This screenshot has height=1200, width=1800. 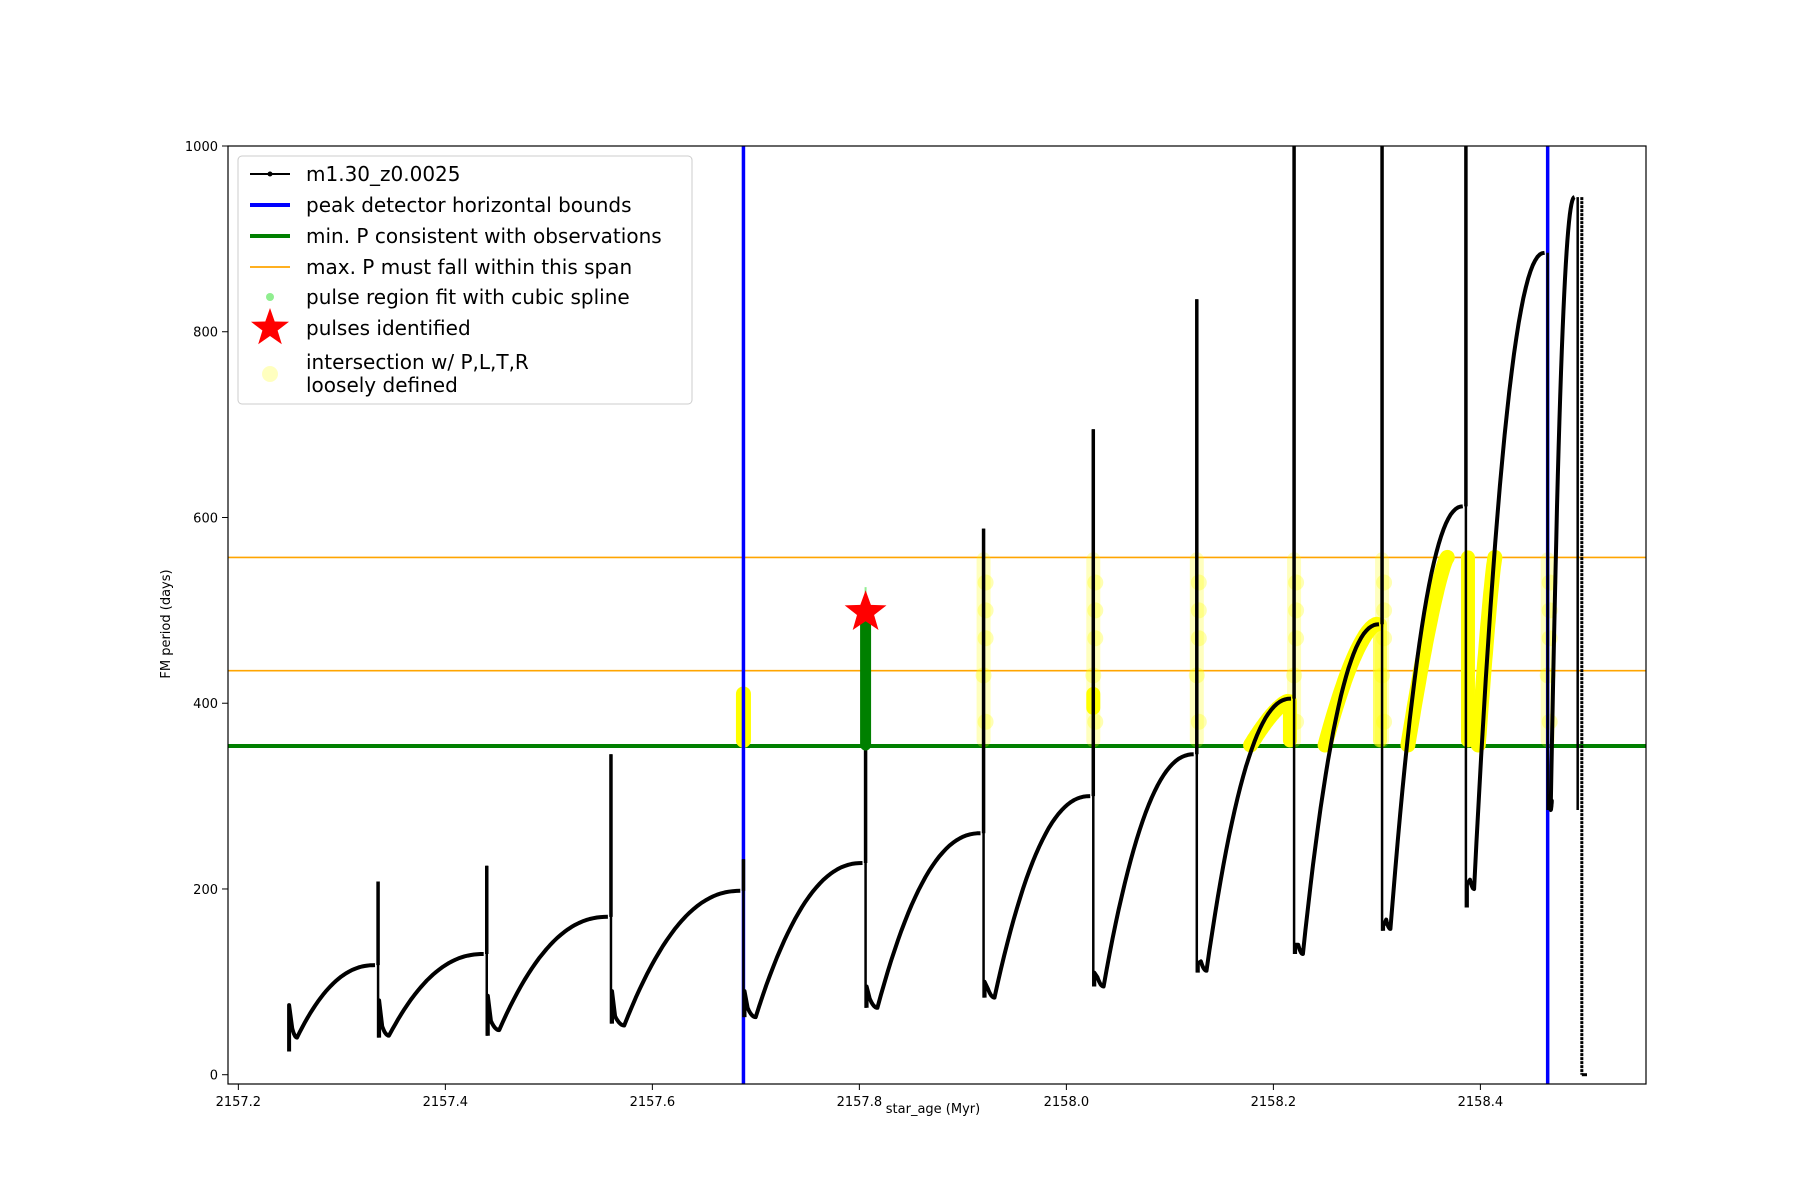 What do you see at coordinates (205, 704) in the screenshot?
I see `y-tick-label: 400` at bounding box center [205, 704].